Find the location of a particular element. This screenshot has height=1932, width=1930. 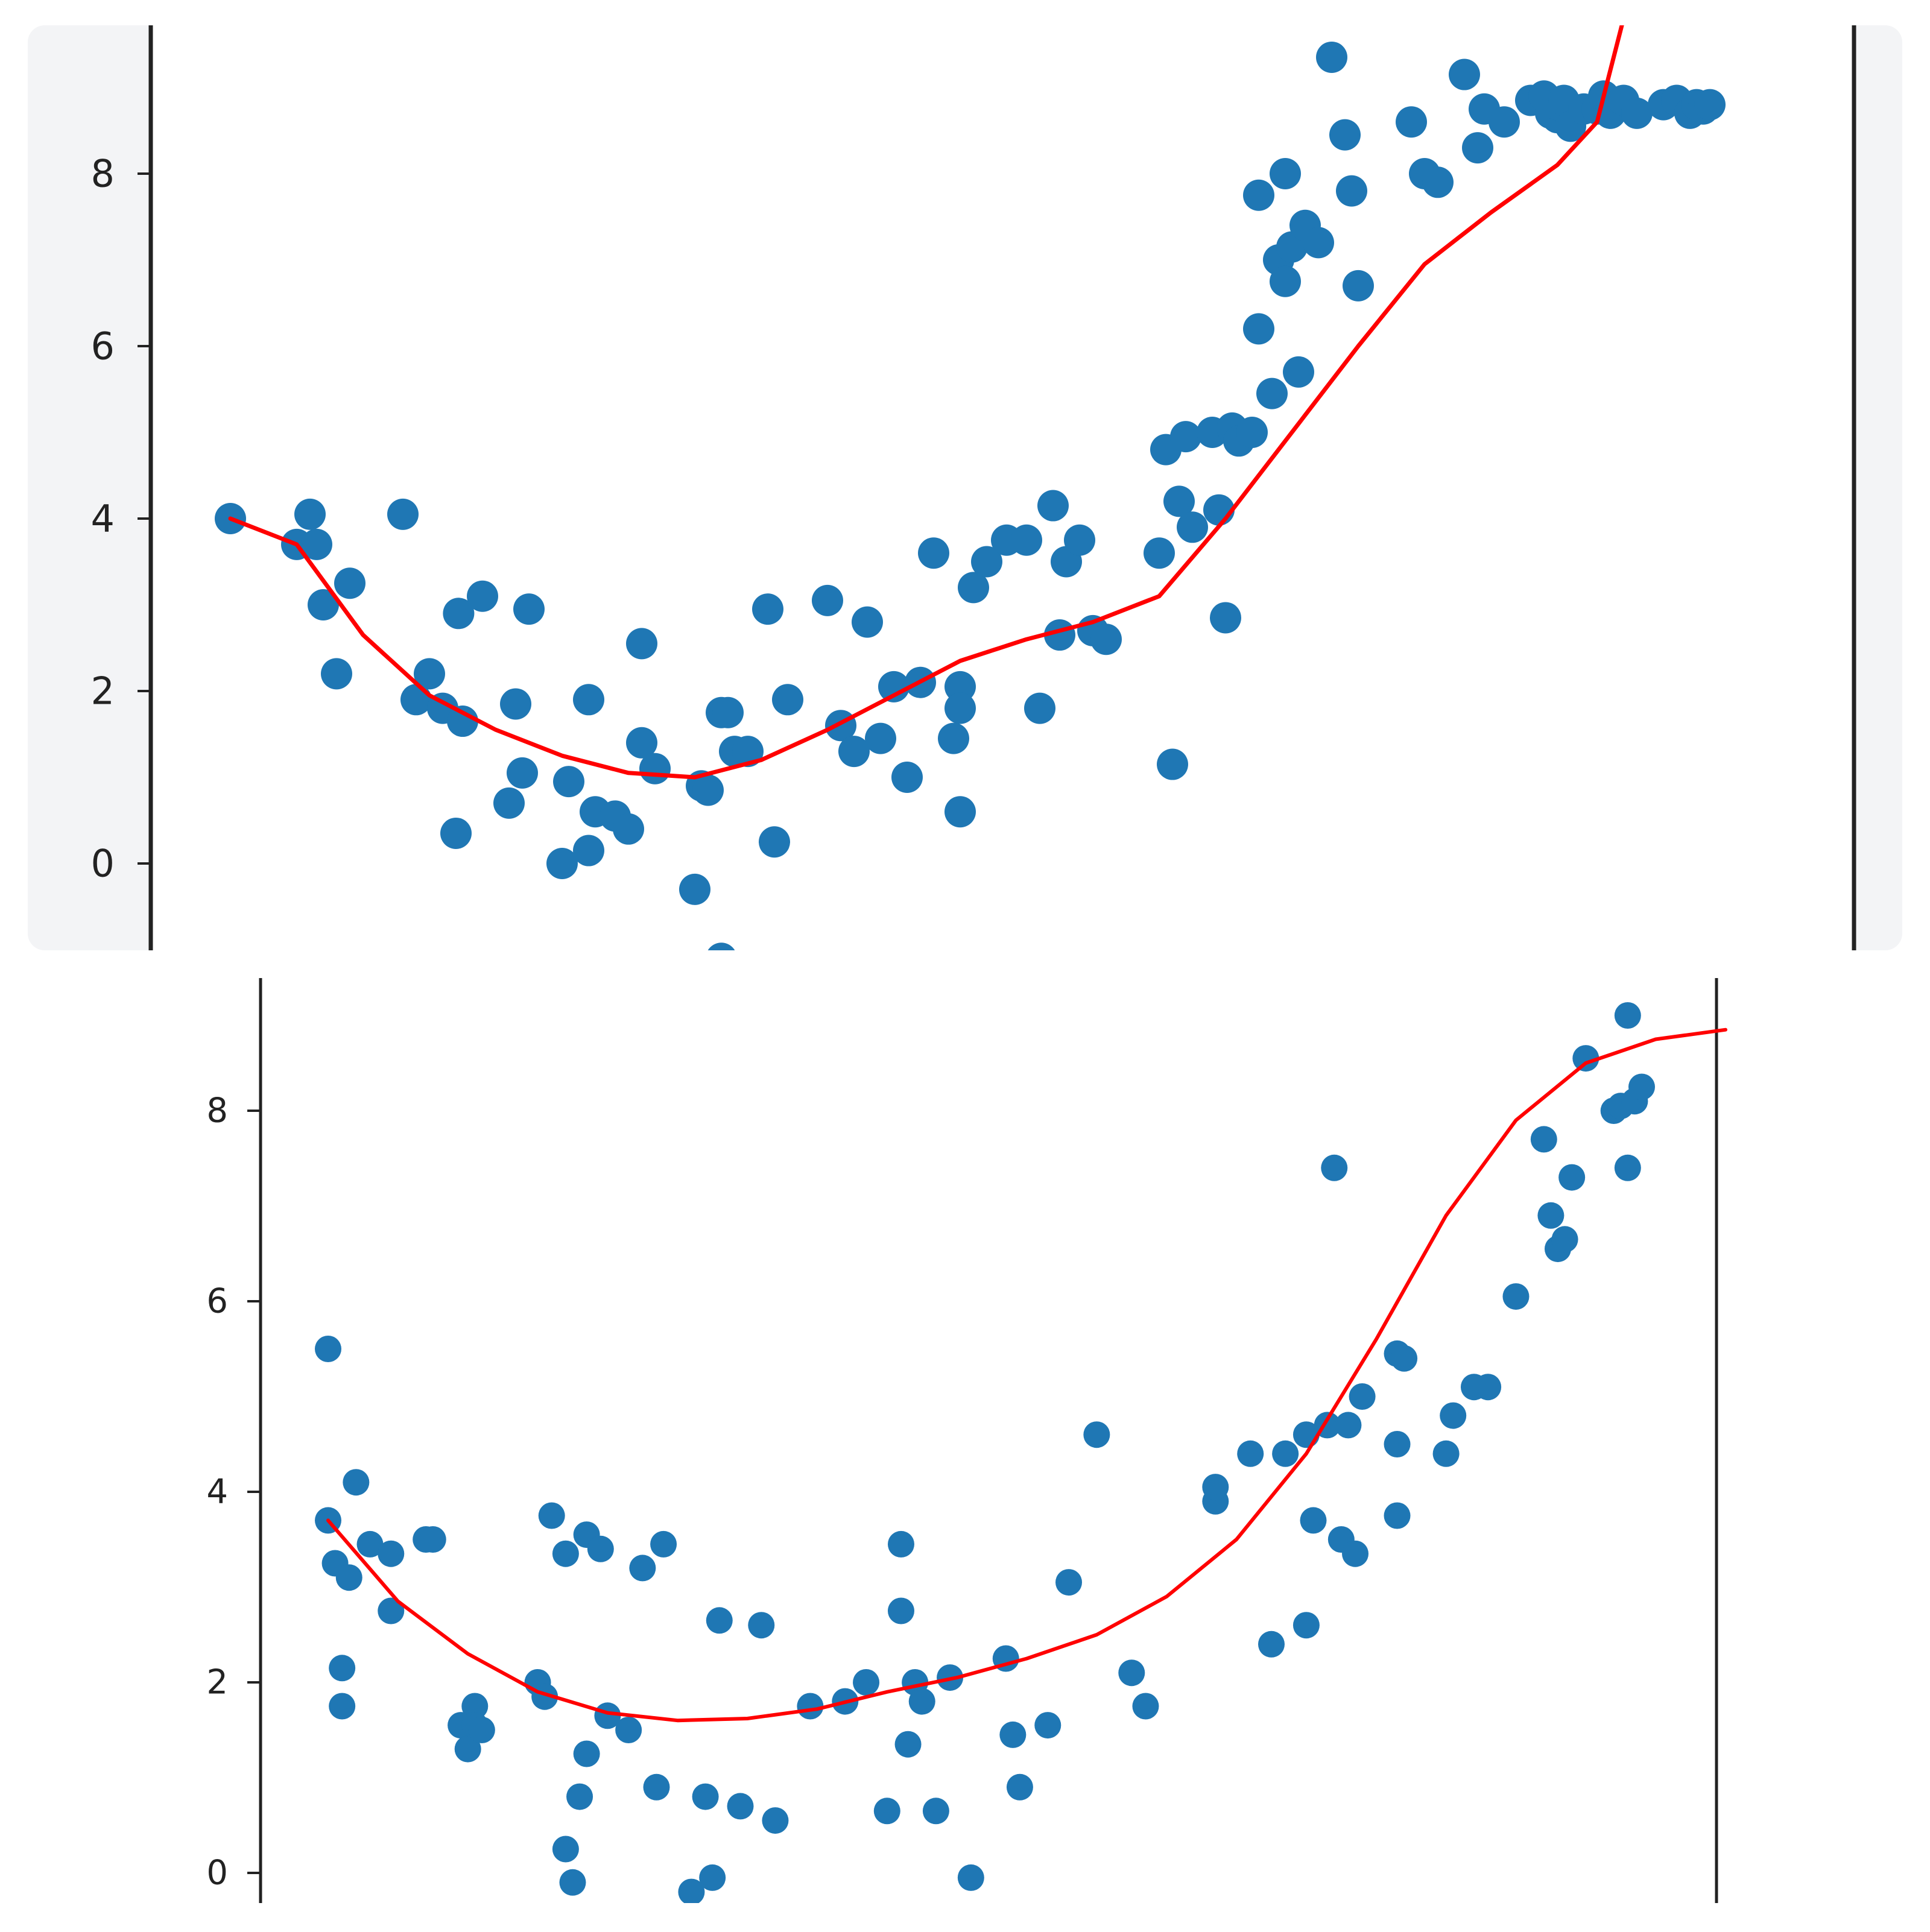

y-tick-label: 6 is located at coordinates (217, 1301).